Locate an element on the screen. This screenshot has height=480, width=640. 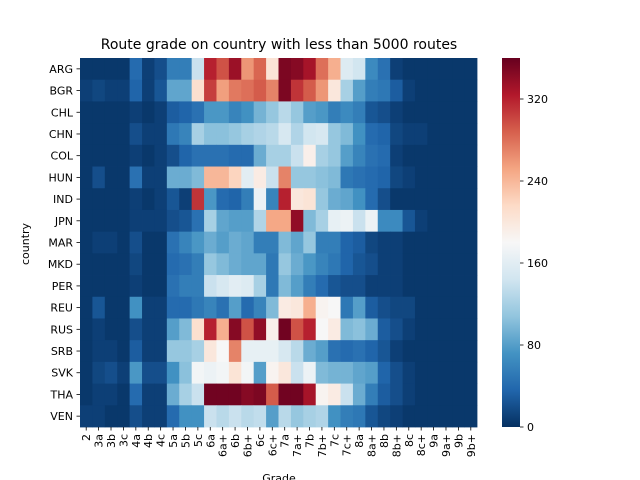
x-tick-label: 5a is located at coordinates (173, 441).